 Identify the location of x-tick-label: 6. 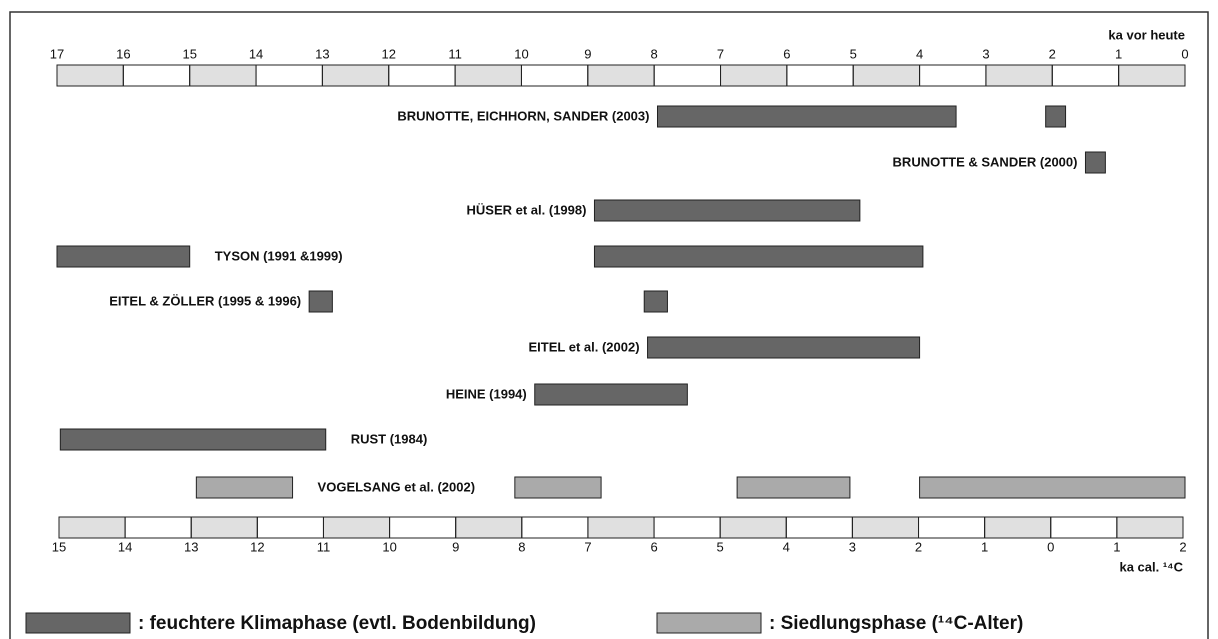
(786, 53).